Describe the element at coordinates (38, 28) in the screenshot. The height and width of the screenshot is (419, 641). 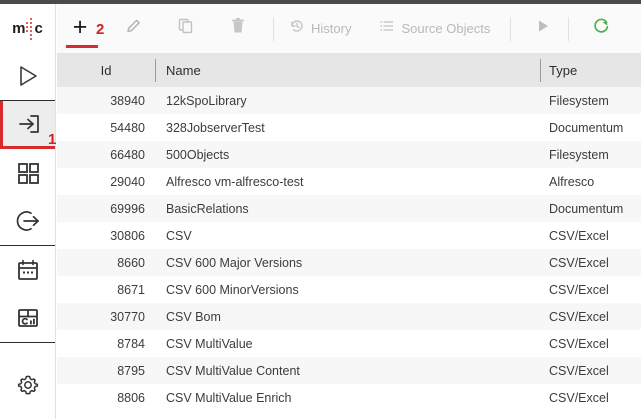
I see `logo-text-right: c` at that location.